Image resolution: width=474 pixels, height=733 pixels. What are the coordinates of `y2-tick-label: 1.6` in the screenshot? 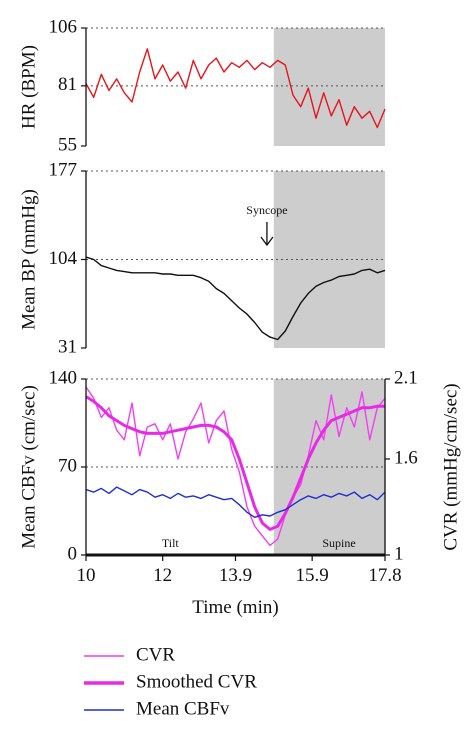 It's located at (406, 457).